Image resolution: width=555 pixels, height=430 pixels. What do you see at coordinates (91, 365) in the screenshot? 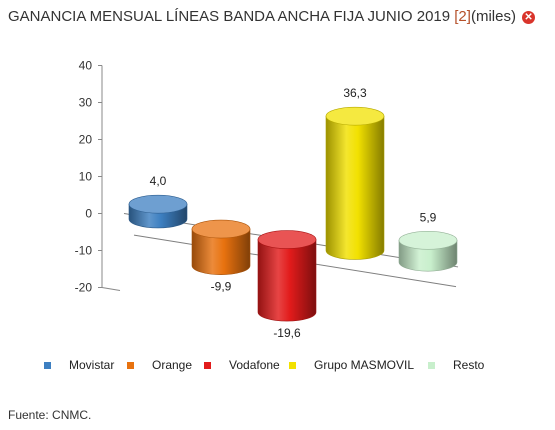
I see `legend-label: Movistar` at bounding box center [91, 365].